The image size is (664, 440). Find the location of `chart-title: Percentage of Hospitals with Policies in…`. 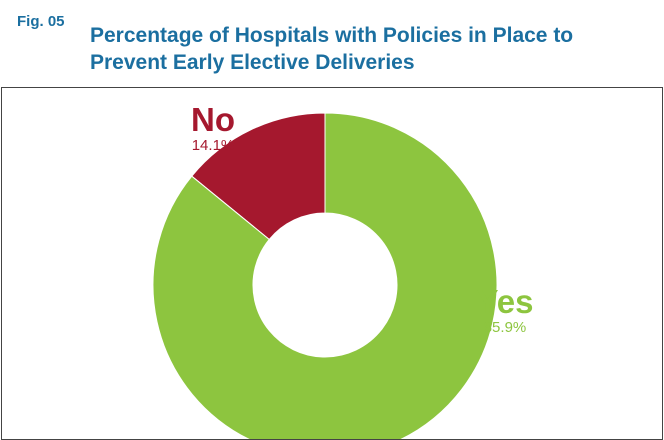

chart-title: Percentage of Hospitals with Policies in… is located at coordinates (332, 49).